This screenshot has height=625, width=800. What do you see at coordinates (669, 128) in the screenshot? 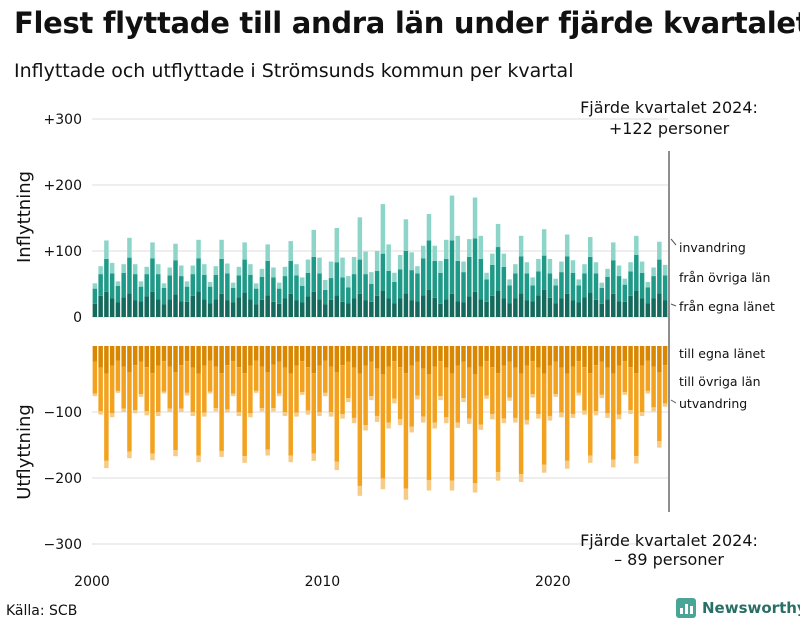
I see `annotation-top-line2: +122 personer` at bounding box center [669, 128].